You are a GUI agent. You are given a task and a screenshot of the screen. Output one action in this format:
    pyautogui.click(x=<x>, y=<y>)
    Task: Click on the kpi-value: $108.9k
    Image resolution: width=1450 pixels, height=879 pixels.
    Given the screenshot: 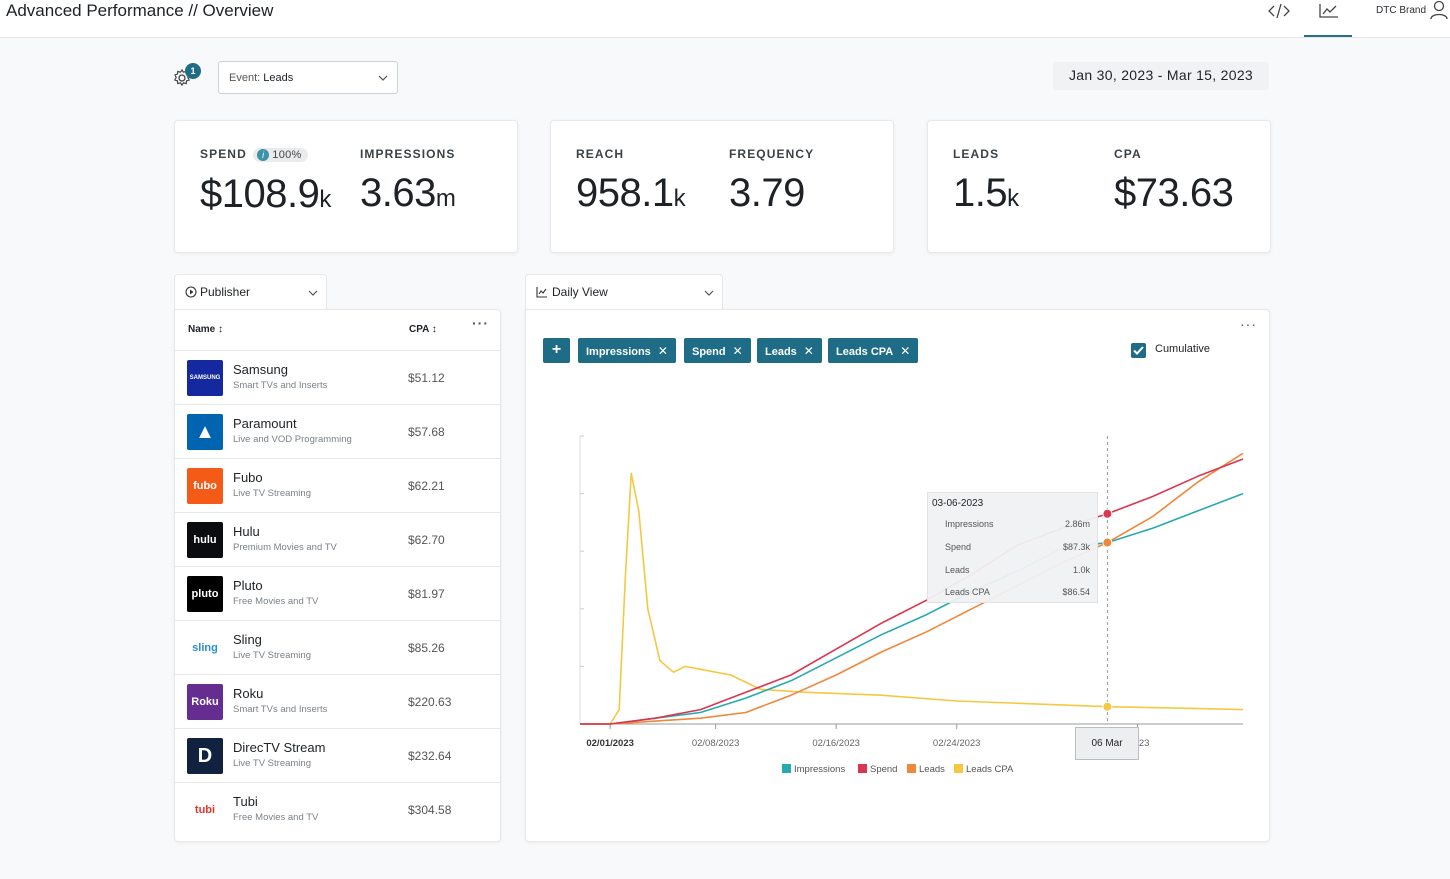 What is the action you would take?
    pyautogui.click(x=265, y=193)
    